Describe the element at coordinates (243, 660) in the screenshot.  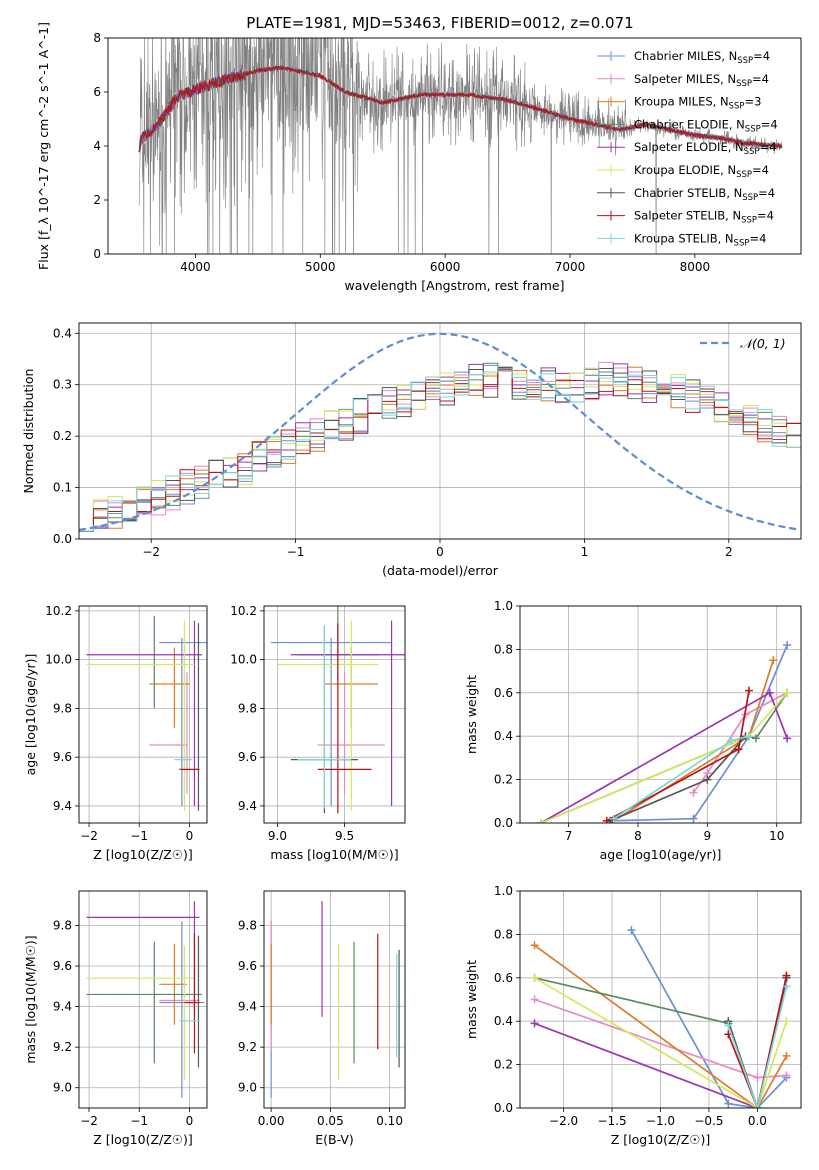
I see `y-tick-label: 10.0` at that location.